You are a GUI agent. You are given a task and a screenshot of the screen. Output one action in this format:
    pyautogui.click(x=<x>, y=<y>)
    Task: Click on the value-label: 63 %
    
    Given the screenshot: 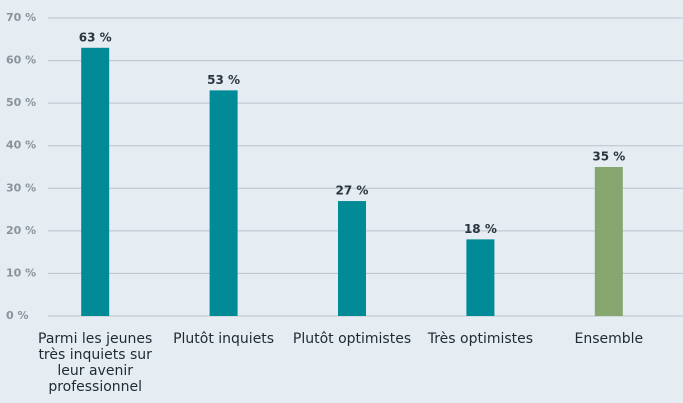 What is the action you would take?
    pyautogui.click(x=95, y=37)
    